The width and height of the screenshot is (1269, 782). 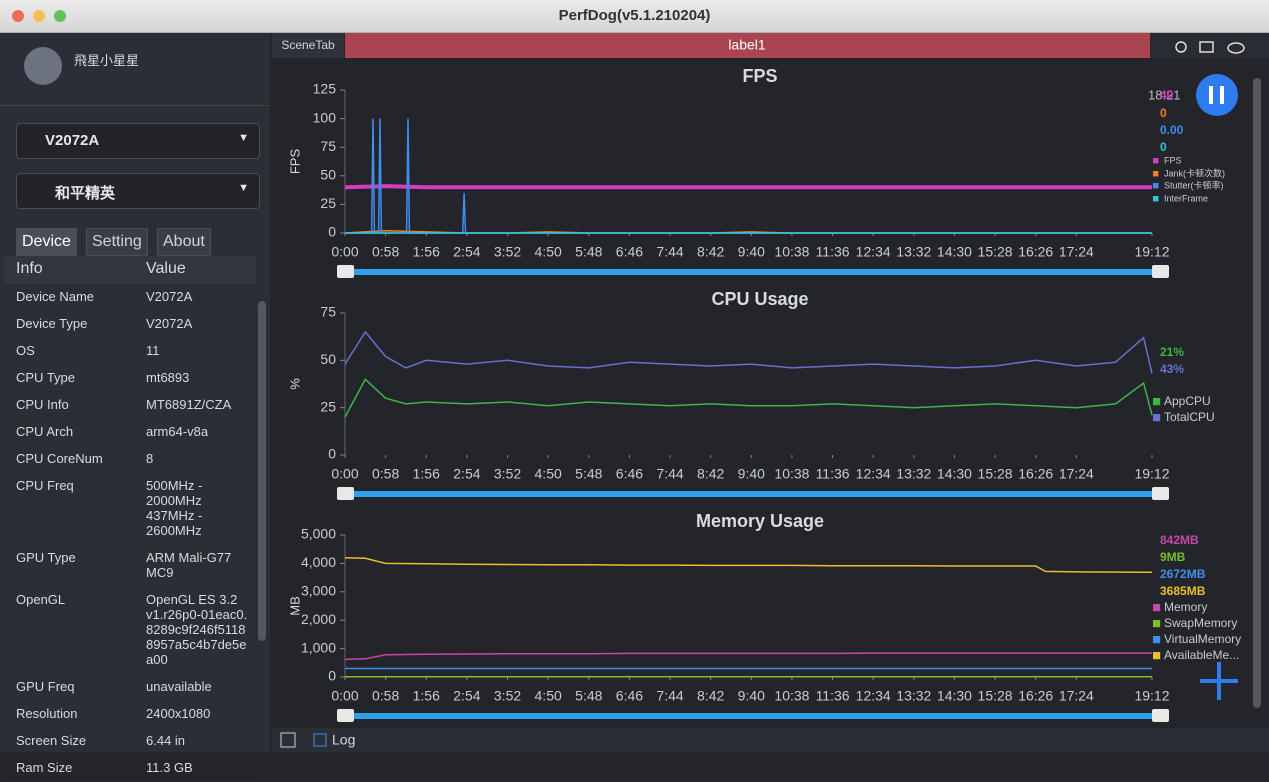 What do you see at coordinates (747, 45) in the screenshot?
I see `label-bar` at bounding box center [747, 45].